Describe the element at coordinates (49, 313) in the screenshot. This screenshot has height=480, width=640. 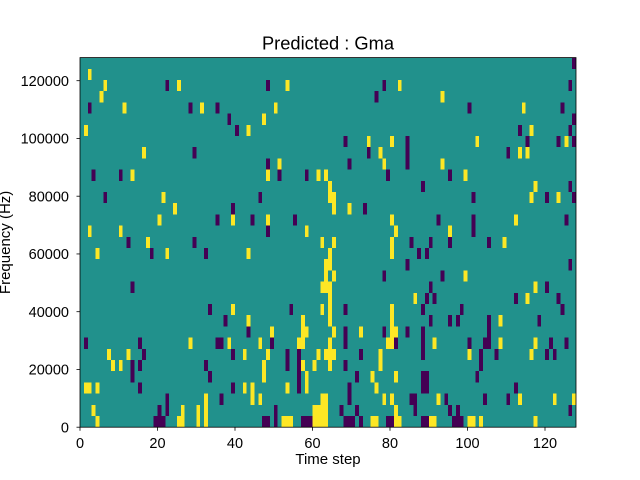
I see `svg-text: 40000` at that location.